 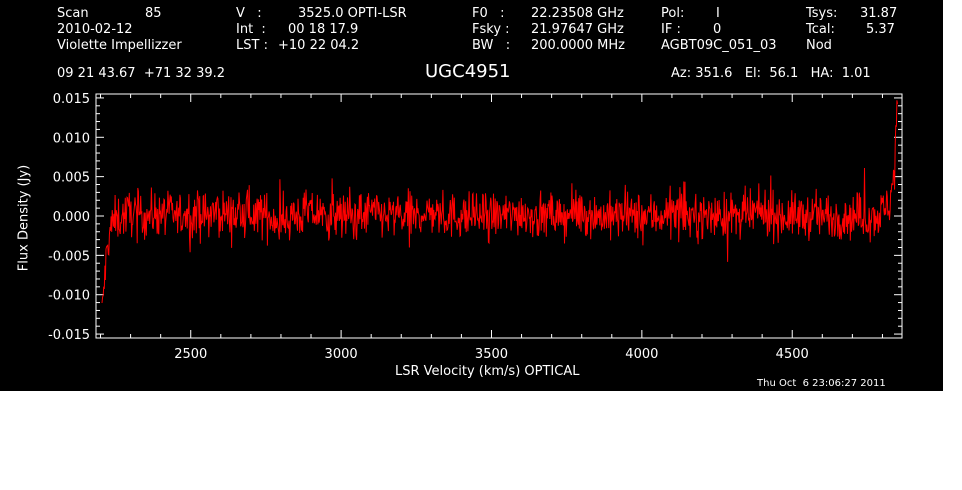 What do you see at coordinates (95, 29) in the screenshot?
I see `obs-date: 2010-02-12` at bounding box center [95, 29].